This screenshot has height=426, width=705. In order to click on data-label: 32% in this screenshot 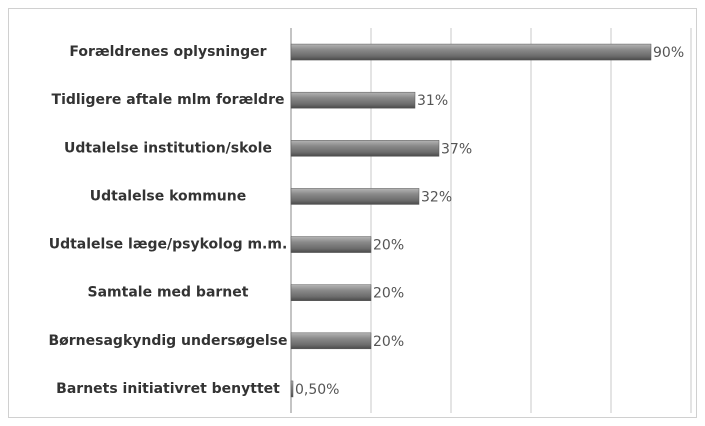, I will do `click(436, 197)`.